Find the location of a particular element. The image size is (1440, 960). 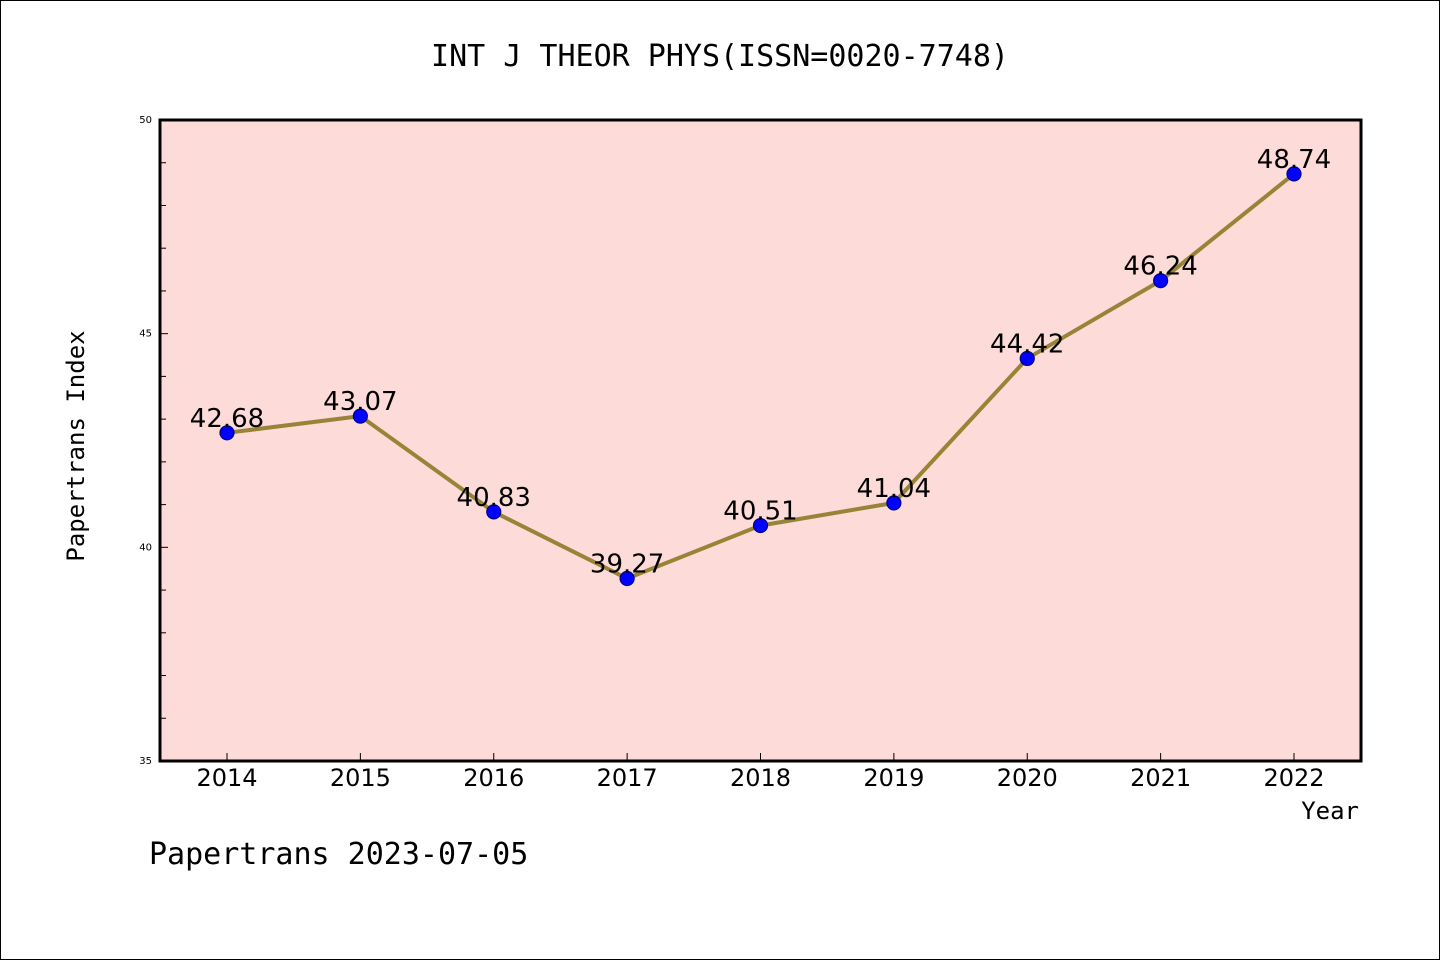

x-tick-label: 2022 is located at coordinates (1293, 778).